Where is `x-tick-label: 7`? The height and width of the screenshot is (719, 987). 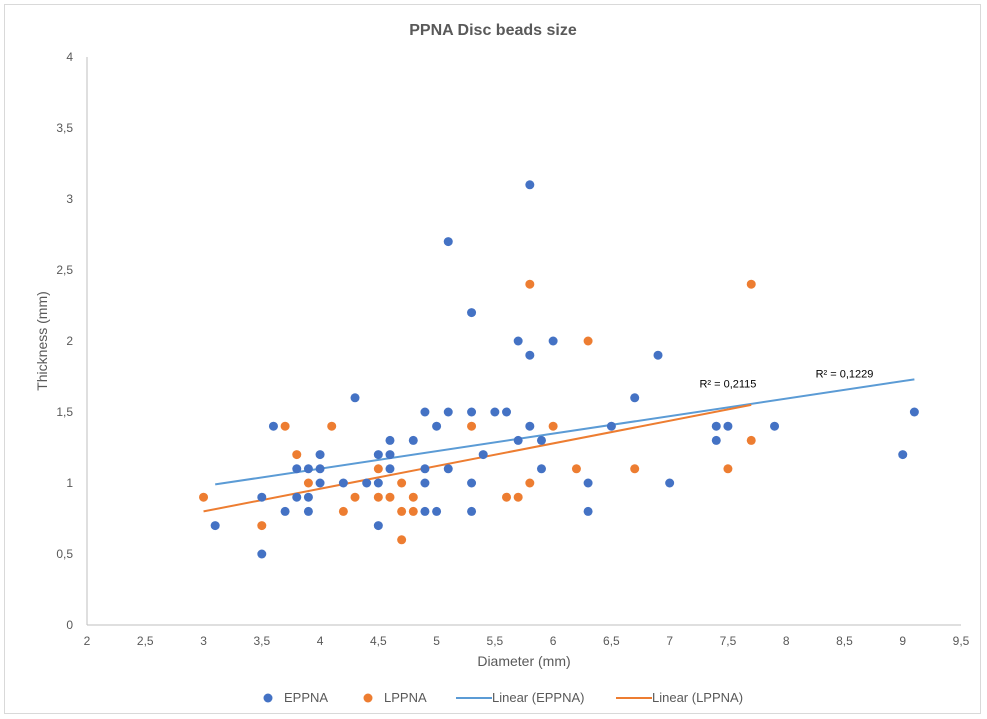
x-tick-label: 7 is located at coordinates (669, 641).